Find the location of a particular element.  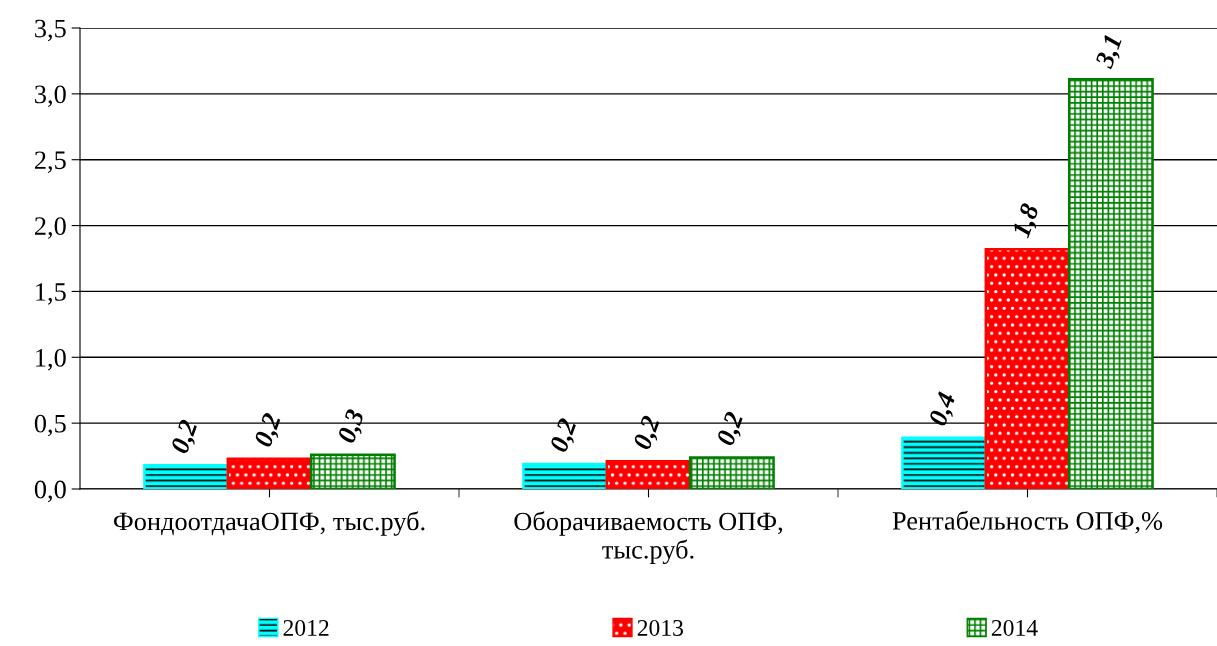

y-tick-label: 3,0 is located at coordinates (50, 96).